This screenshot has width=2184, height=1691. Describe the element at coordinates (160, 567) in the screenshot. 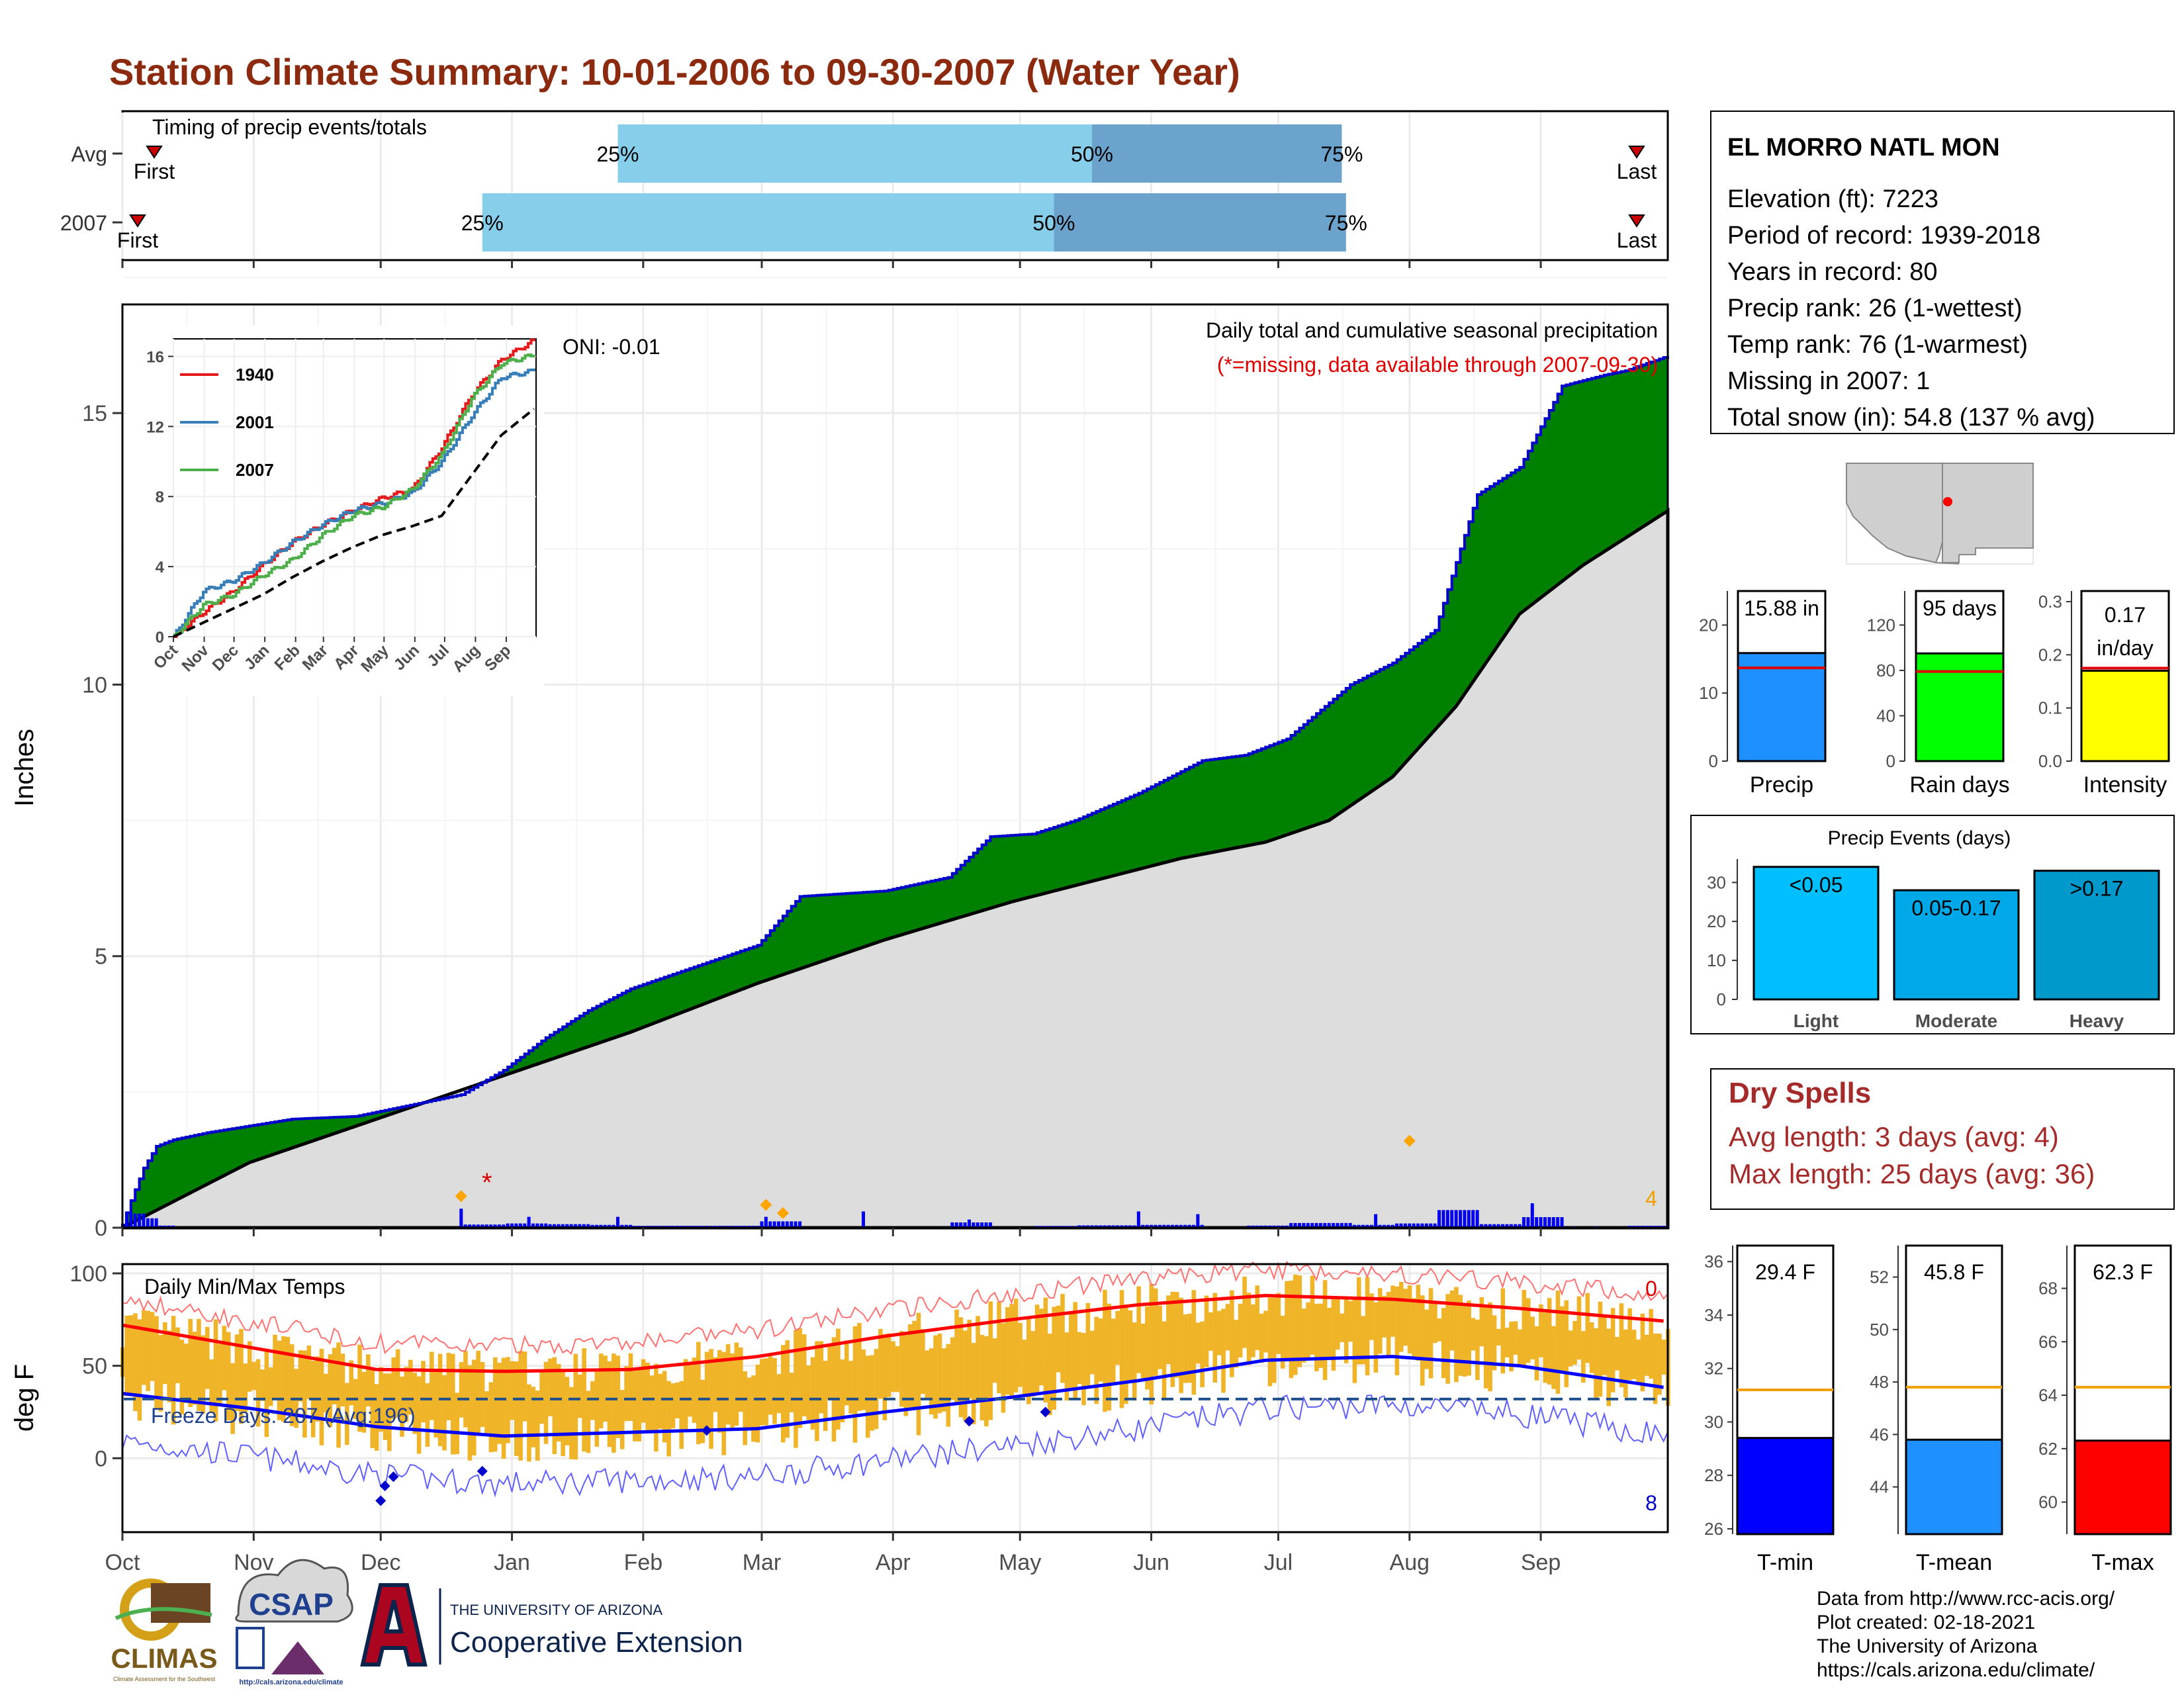

I see `inset-y-tick-label: 4` at that location.